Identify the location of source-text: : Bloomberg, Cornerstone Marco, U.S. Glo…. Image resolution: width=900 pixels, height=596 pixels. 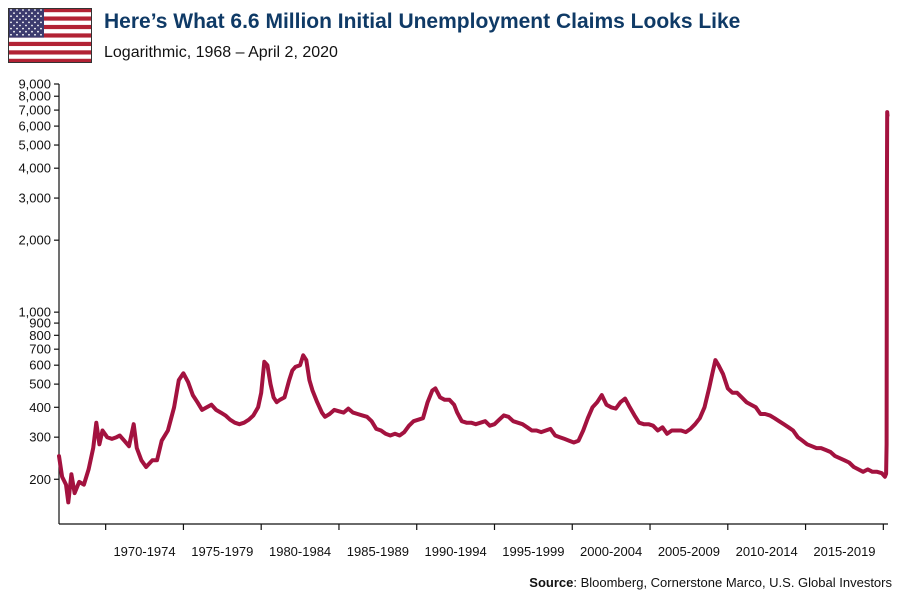
(732, 582).